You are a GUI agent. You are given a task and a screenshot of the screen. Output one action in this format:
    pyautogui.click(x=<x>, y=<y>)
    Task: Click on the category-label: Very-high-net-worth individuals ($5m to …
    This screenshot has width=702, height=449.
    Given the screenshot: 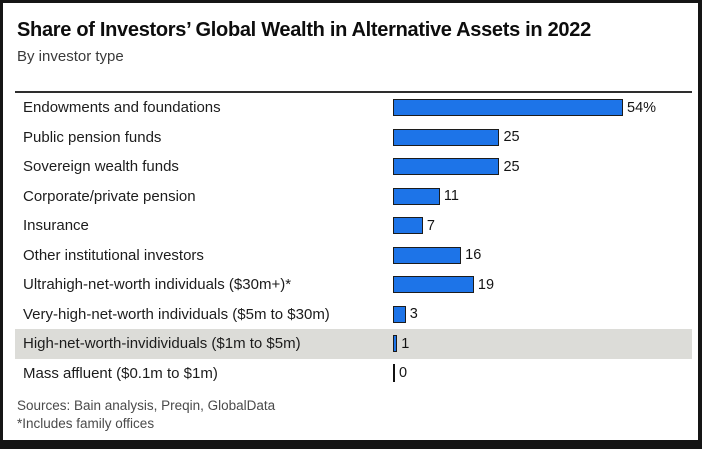 What is the action you would take?
    pyautogui.click(x=176, y=314)
    